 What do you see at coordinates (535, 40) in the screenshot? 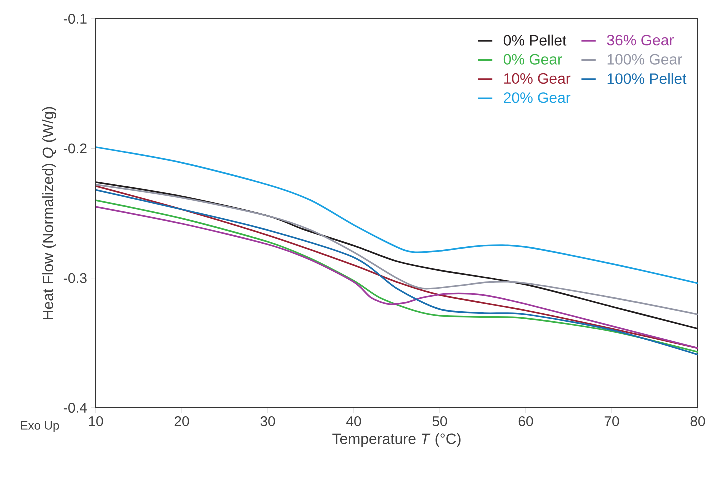
I see `legend-label: 0% Pellet` at bounding box center [535, 40].